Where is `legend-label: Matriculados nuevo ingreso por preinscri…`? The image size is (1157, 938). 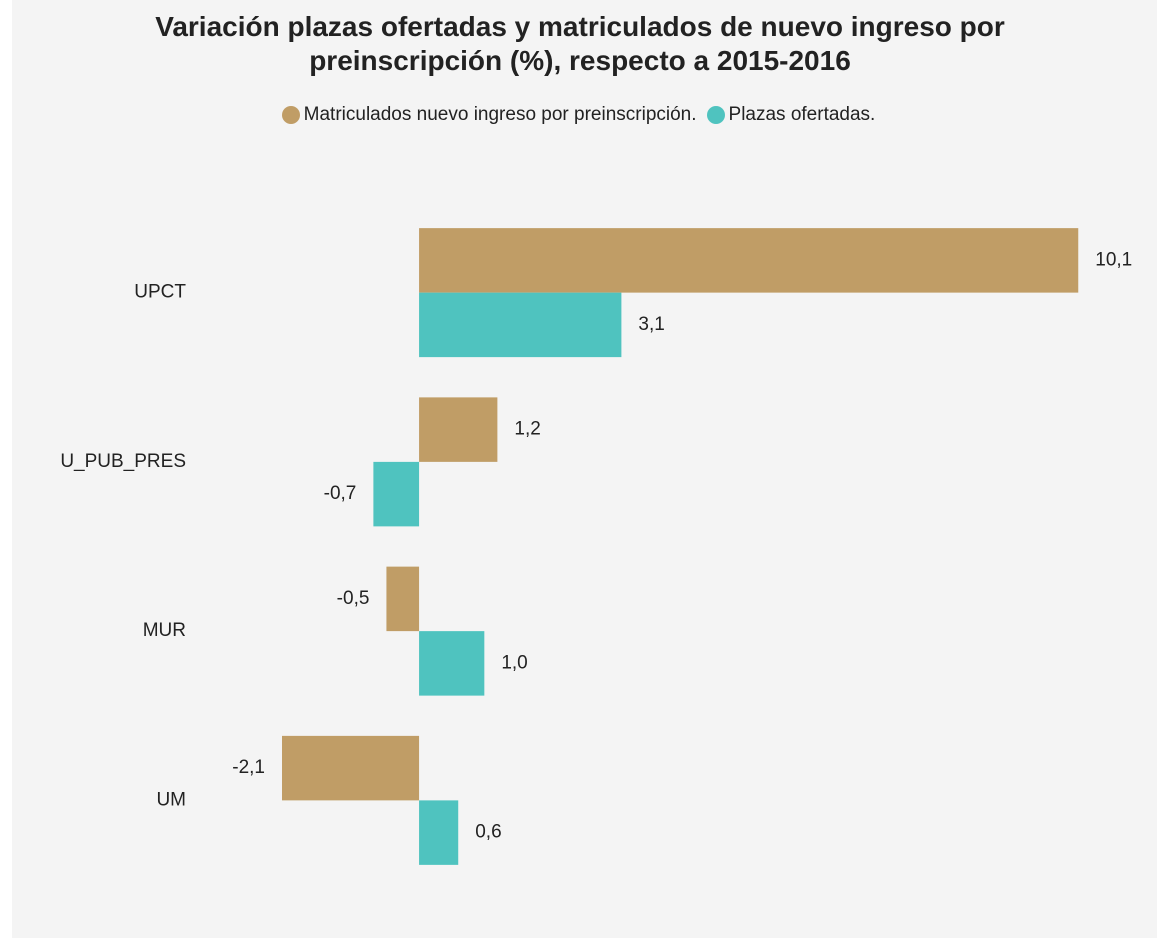
legend-label: Matriculados nuevo ingreso por preinscri… is located at coordinates (500, 114).